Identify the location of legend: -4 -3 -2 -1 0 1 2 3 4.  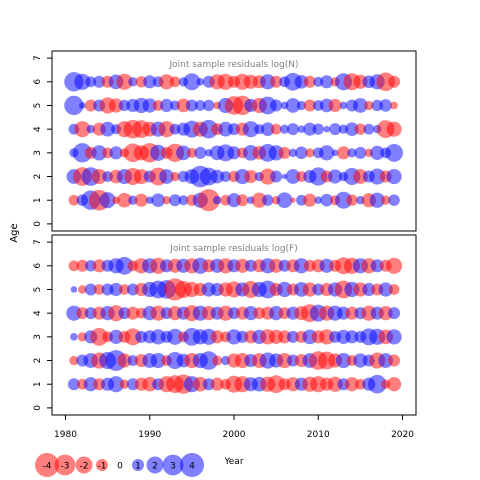
(119, 465).